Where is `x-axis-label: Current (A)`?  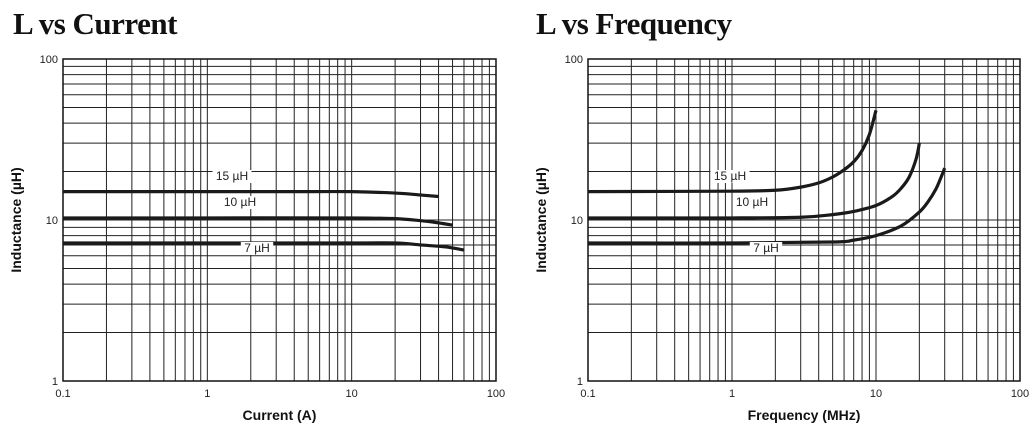
x-axis-label: Current (A) is located at coordinates (280, 415).